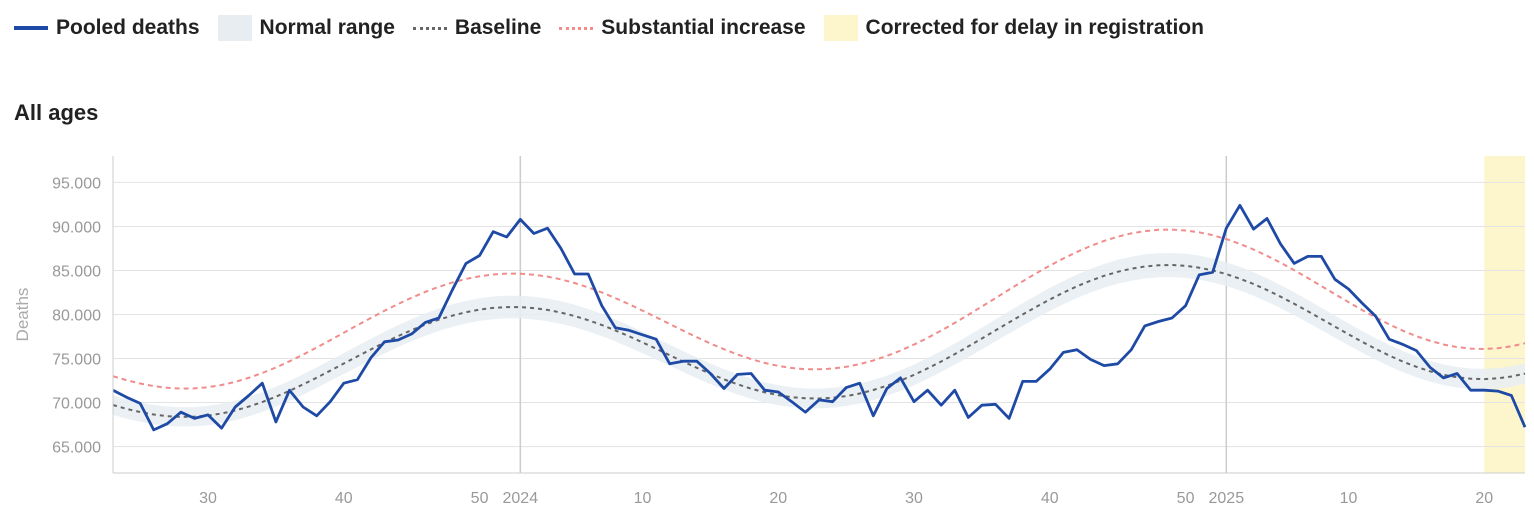 Image resolution: width=1534 pixels, height=512 pixels. I want to click on legend-item-baseline: Baseline, so click(477, 28).